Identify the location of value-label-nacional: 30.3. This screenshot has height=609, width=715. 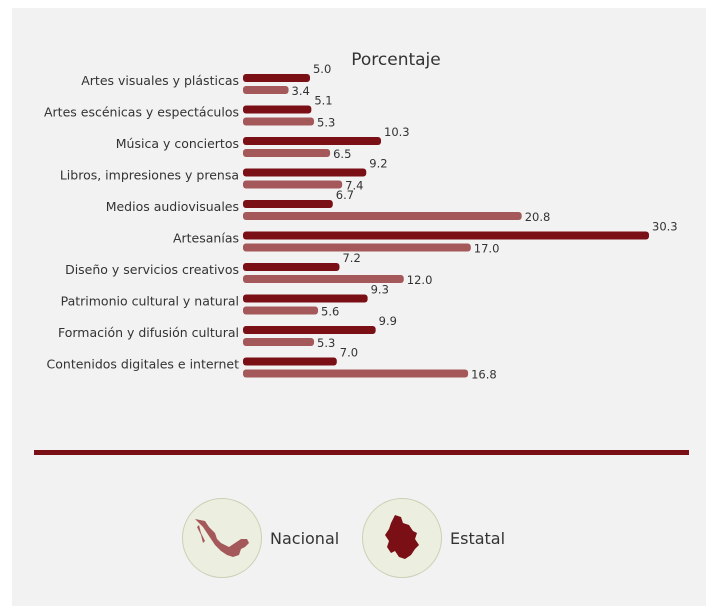
(665, 227).